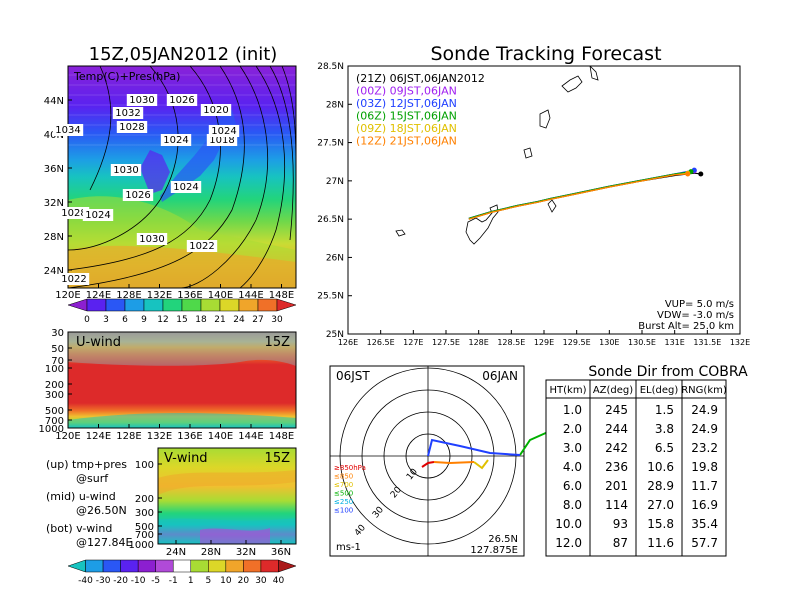 The height and width of the screenshot is (612, 792). Describe the element at coordinates (572, 505) in the screenshot. I see `table-cell: 8.0` at that location.